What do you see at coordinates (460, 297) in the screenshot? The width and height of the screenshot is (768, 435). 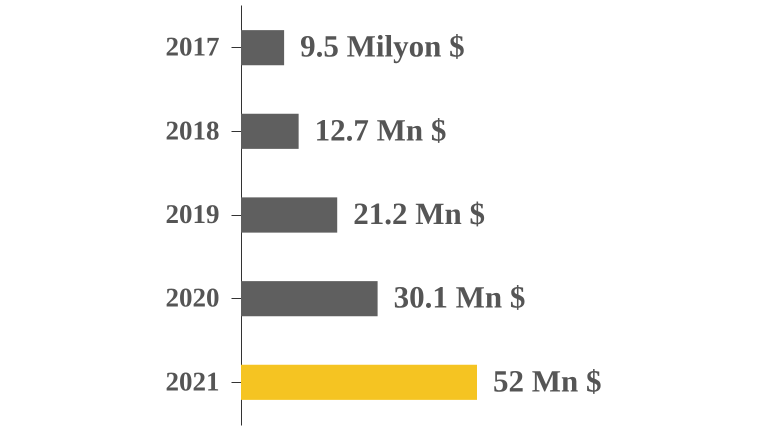 I see `data-label: 30.1 Mn $` at bounding box center [460, 297].